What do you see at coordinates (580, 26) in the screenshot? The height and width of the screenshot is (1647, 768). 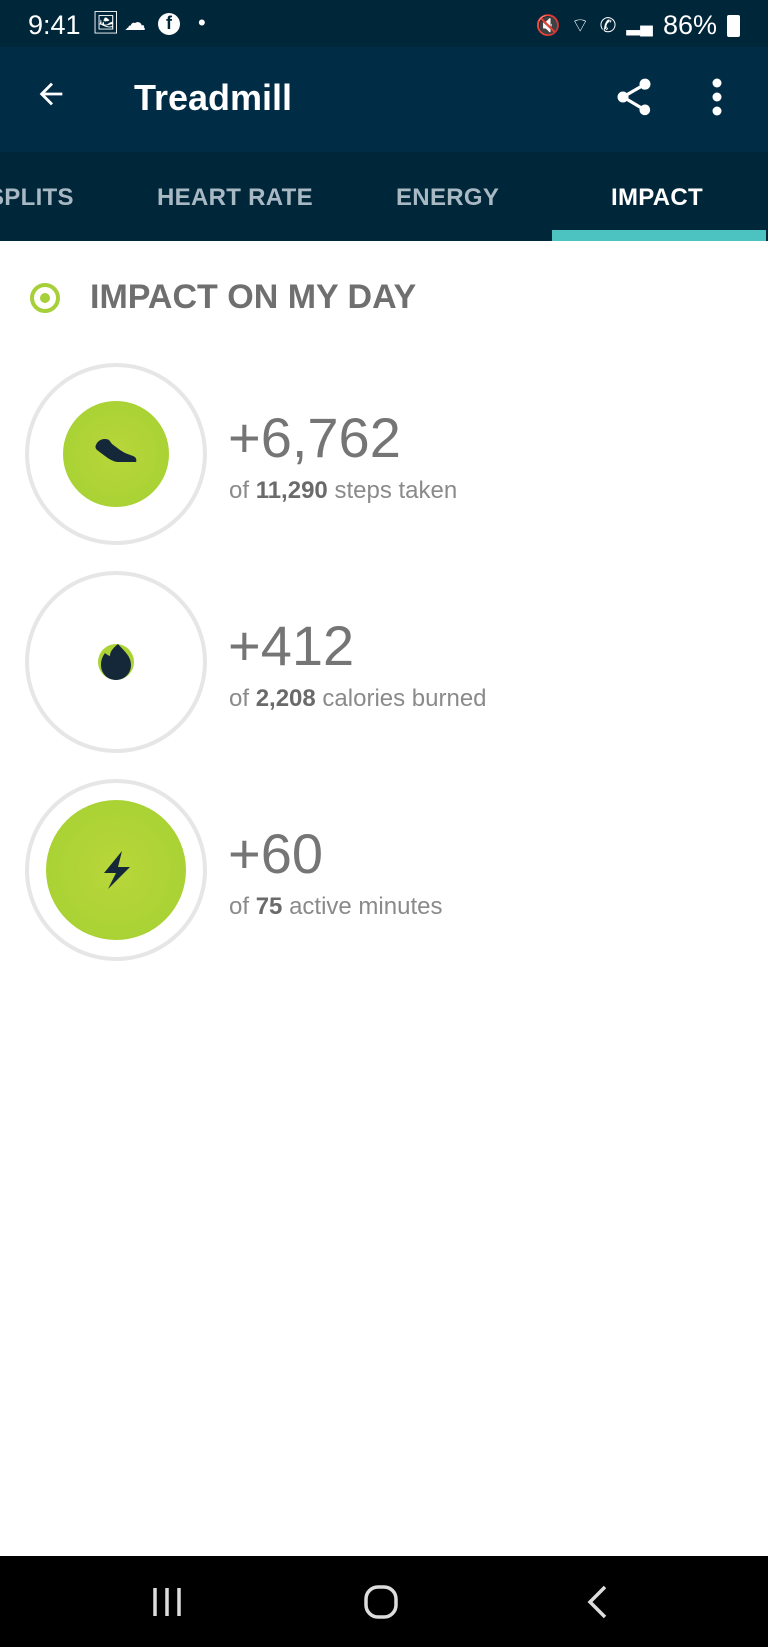 I see `wifi-icon: ⌔` at bounding box center [580, 26].